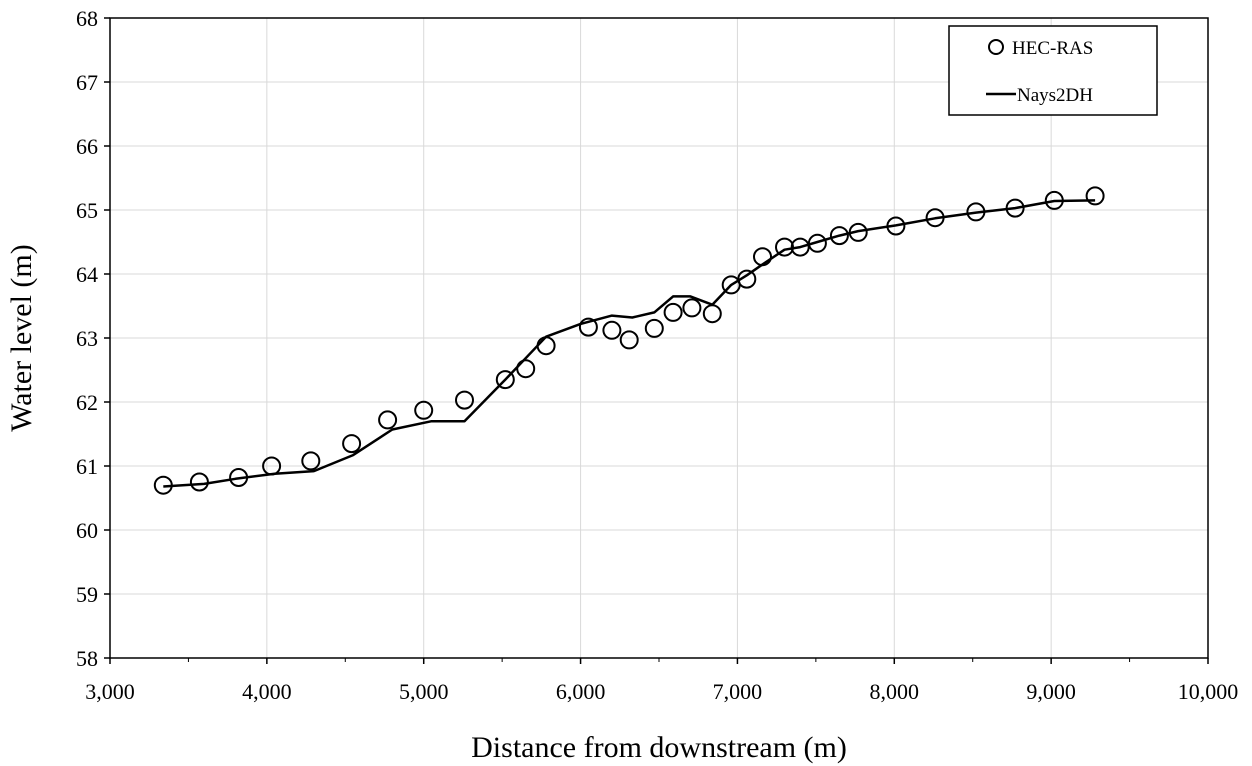  Describe the element at coordinates (87, 82) in the screenshot. I see `y-tick-label: 67` at that location.